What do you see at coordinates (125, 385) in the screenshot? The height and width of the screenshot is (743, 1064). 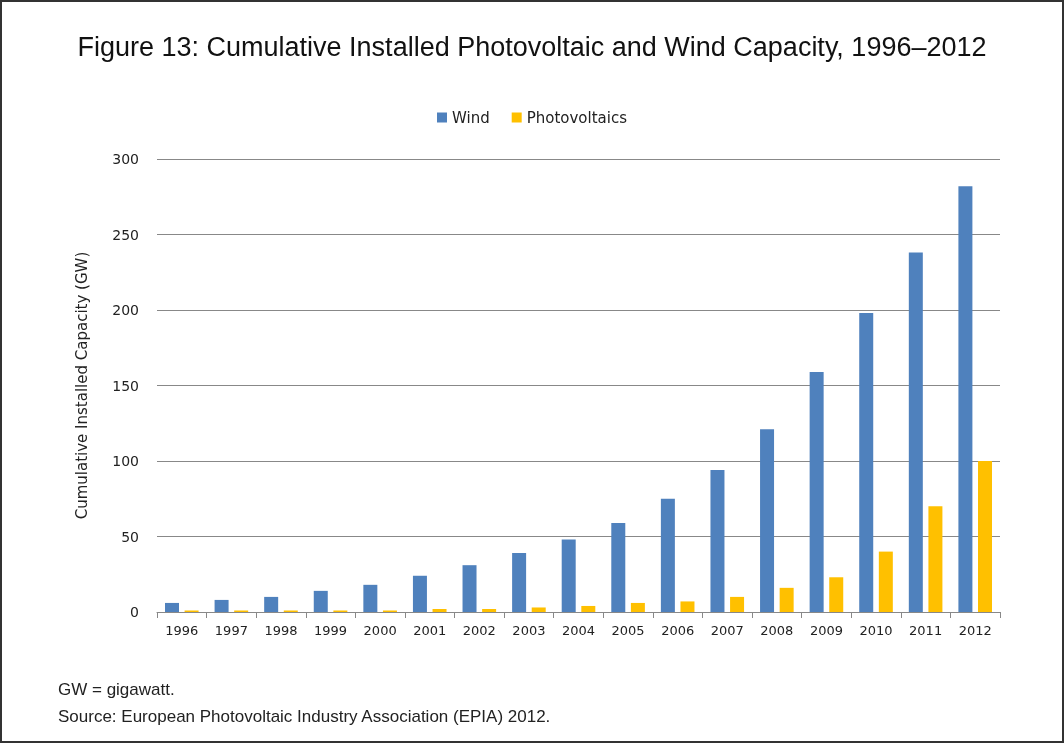 I see `y-tick-label: 150` at bounding box center [125, 385].